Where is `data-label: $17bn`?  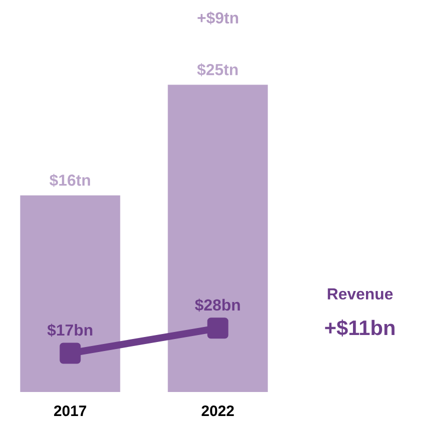
data-label: $17bn is located at coordinates (69, 330).